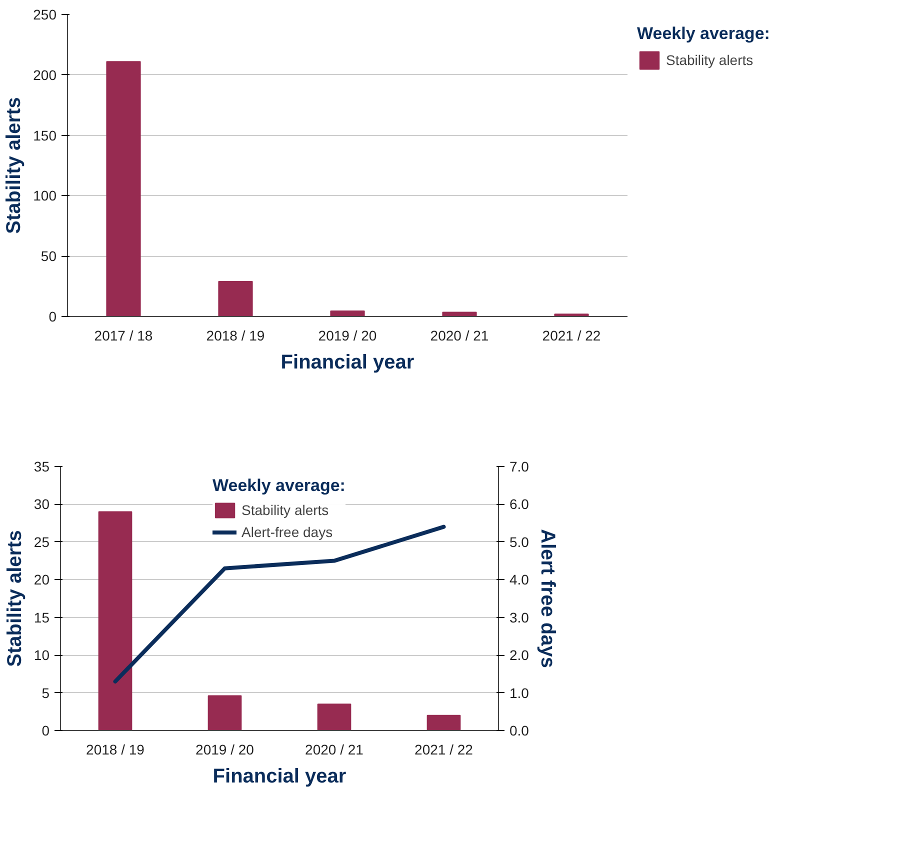 The width and height of the screenshot is (897, 846). Describe the element at coordinates (42, 617) in the screenshot. I see `y-tick-label: 15` at that location.